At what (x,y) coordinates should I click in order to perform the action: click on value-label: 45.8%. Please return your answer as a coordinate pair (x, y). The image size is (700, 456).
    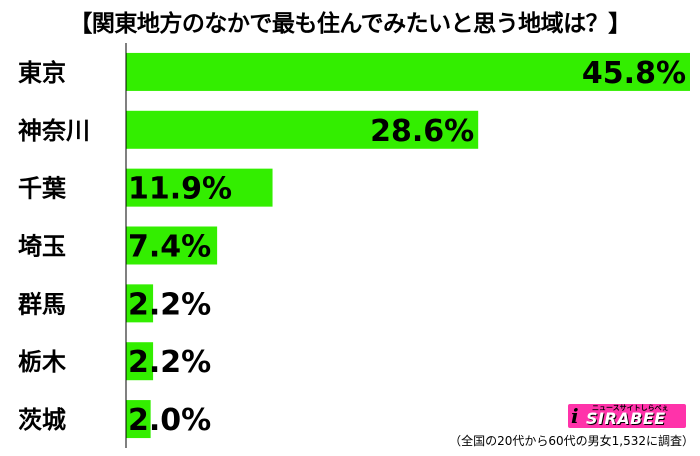
    Looking at the image, I should click on (634, 73).